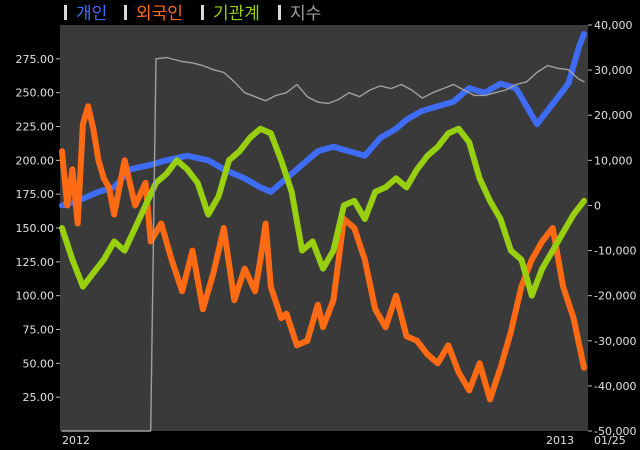 This screenshot has width=640, height=450. What do you see at coordinates (39, 363) in the screenshot?
I see `left-tick-label: 50.00` at bounding box center [39, 363].